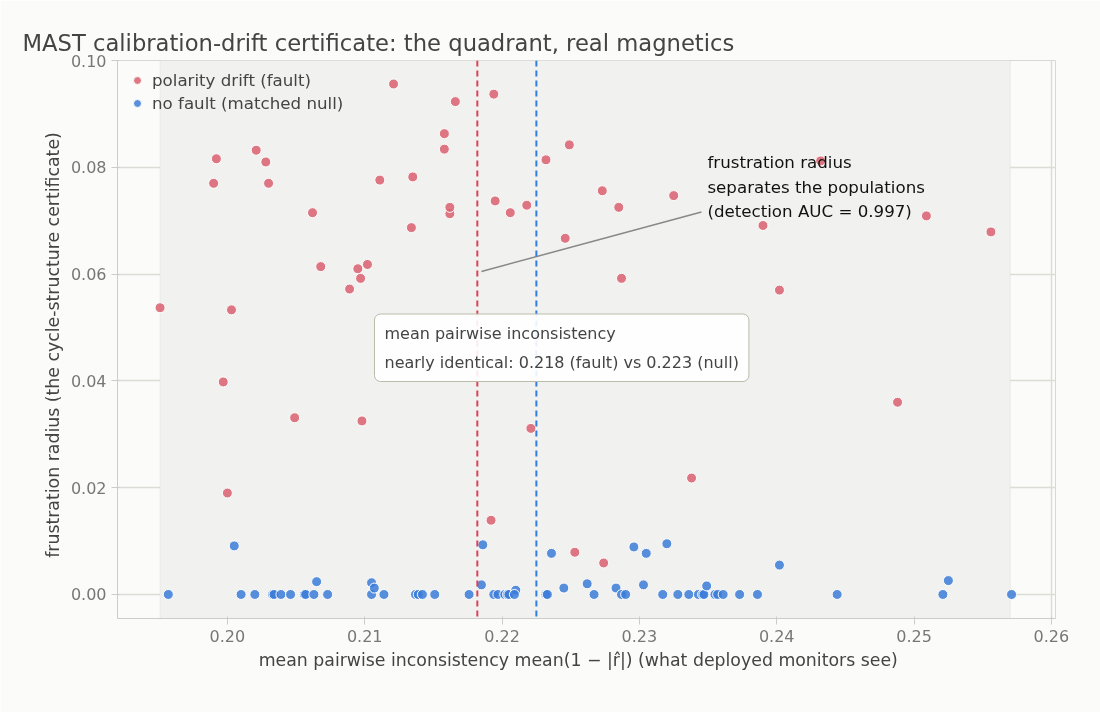  I want to click on y-tick-label: 0.02, so click(88, 488).